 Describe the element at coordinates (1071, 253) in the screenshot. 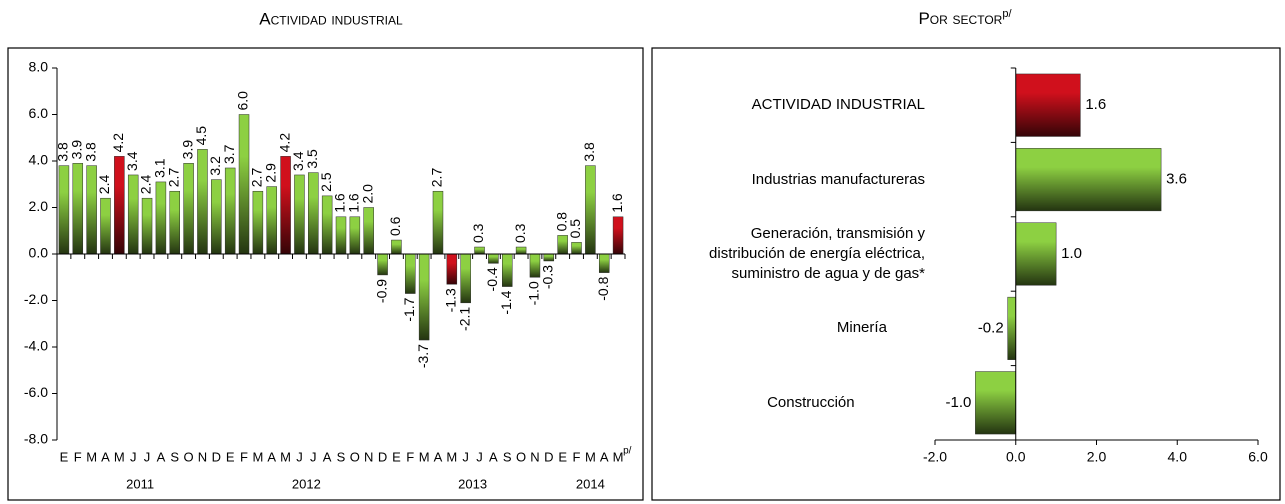

I see `value-label: 1.0` at that location.